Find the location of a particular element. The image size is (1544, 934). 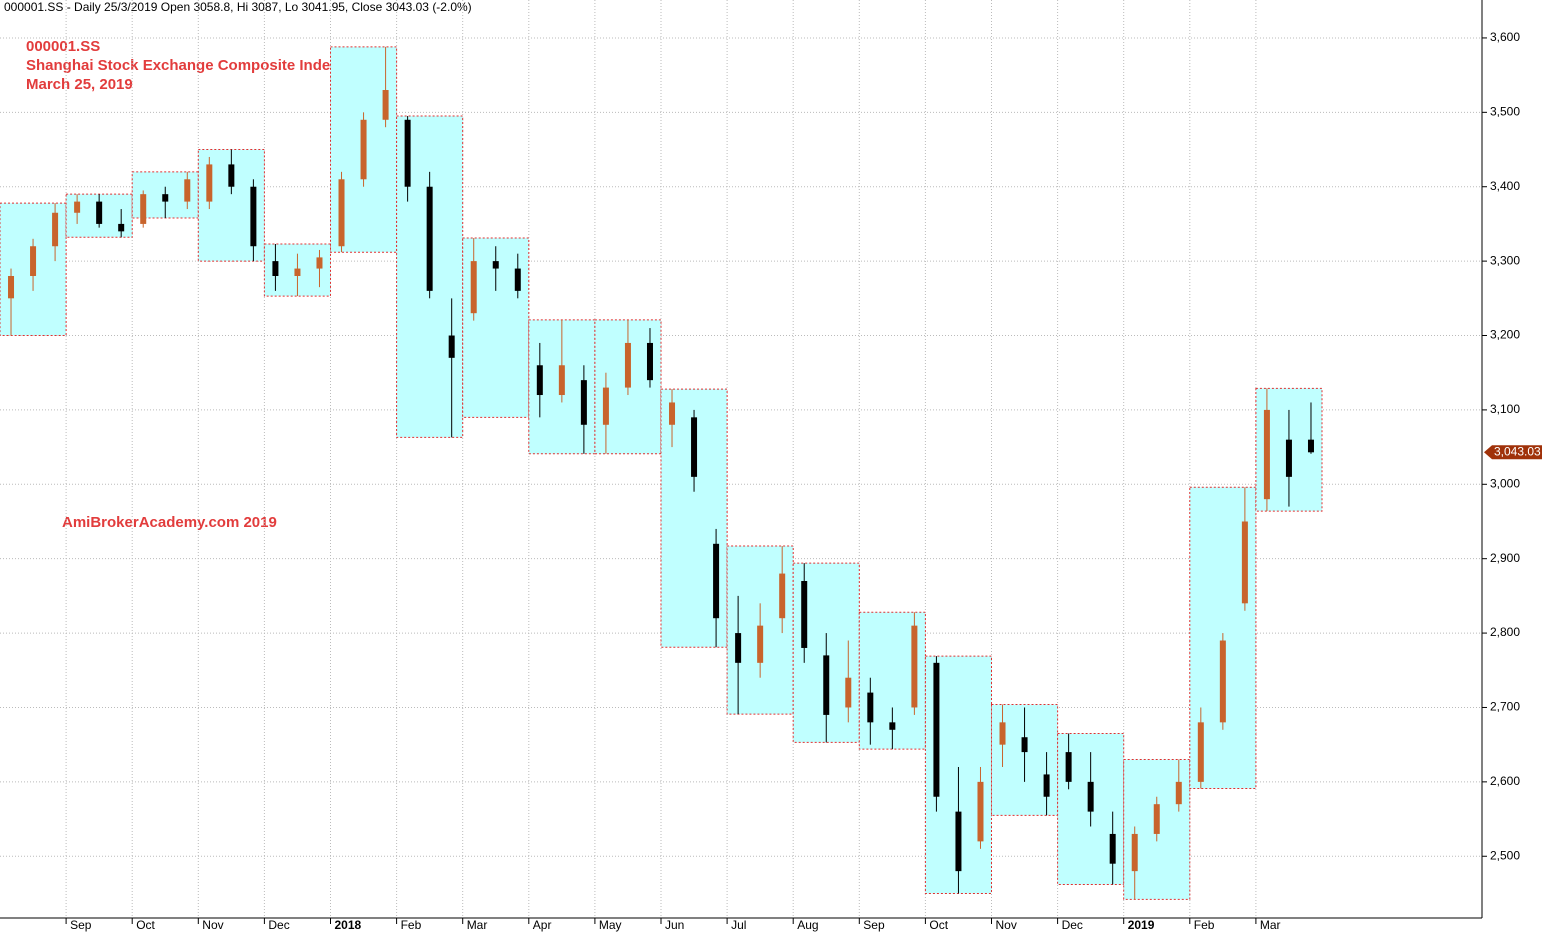

y-tick-label: 3,100 is located at coordinates (1505, 409).